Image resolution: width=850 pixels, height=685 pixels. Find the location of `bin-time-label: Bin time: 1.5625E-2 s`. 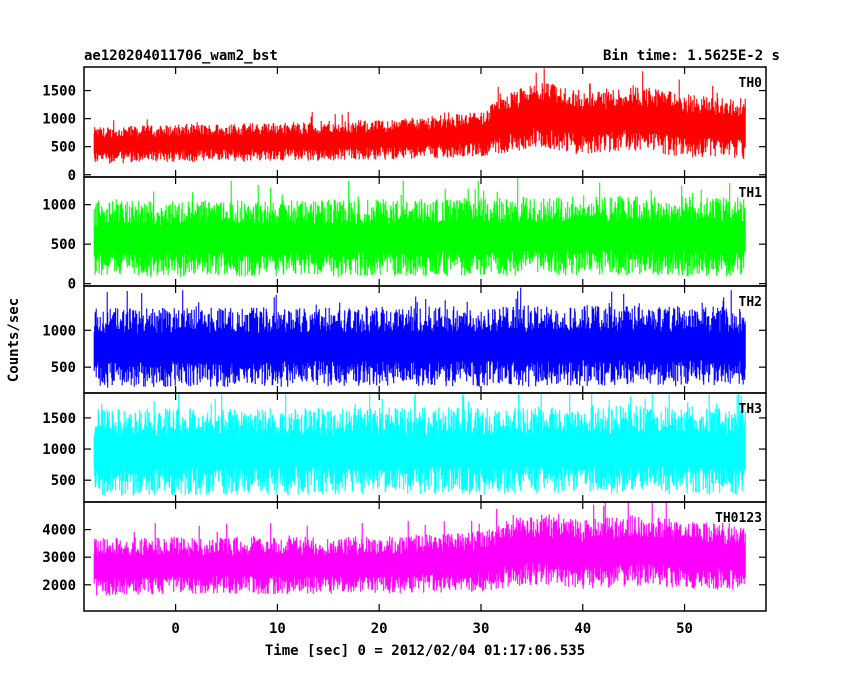

bin-time-label: Bin time: 1.5625E-2 s is located at coordinates (691, 56).